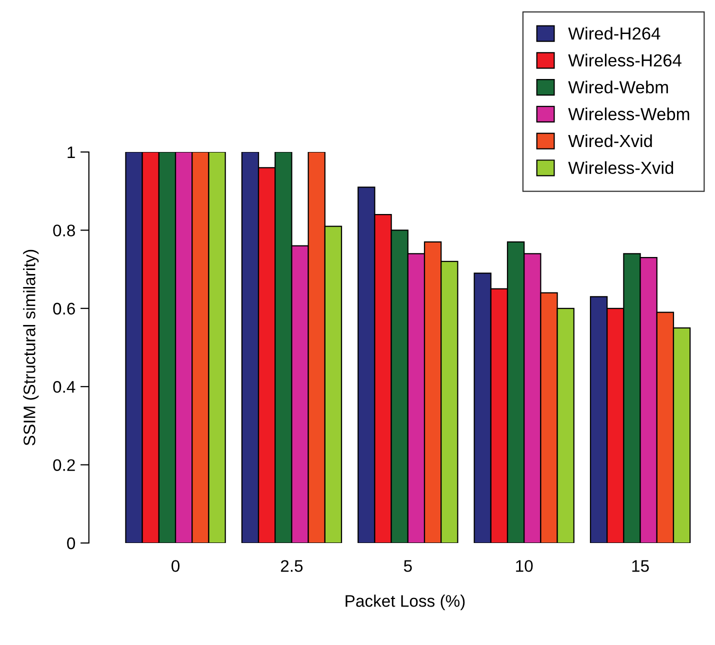 This screenshot has width=715, height=645. What do you see at coordinates (31, 348) in the screenshot?
I see `y-axis-title: SSIM (Structural similarity)` at bounding box center [31, 348].